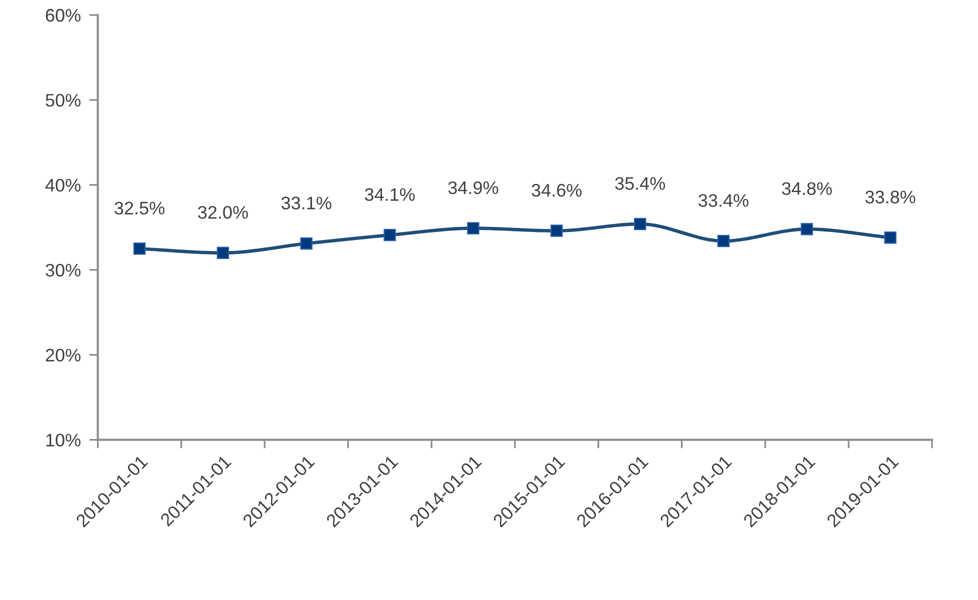  Describe the element at coordinates (63, 15) in the screenshot. I see `y-tick-label: 60%` at that location.